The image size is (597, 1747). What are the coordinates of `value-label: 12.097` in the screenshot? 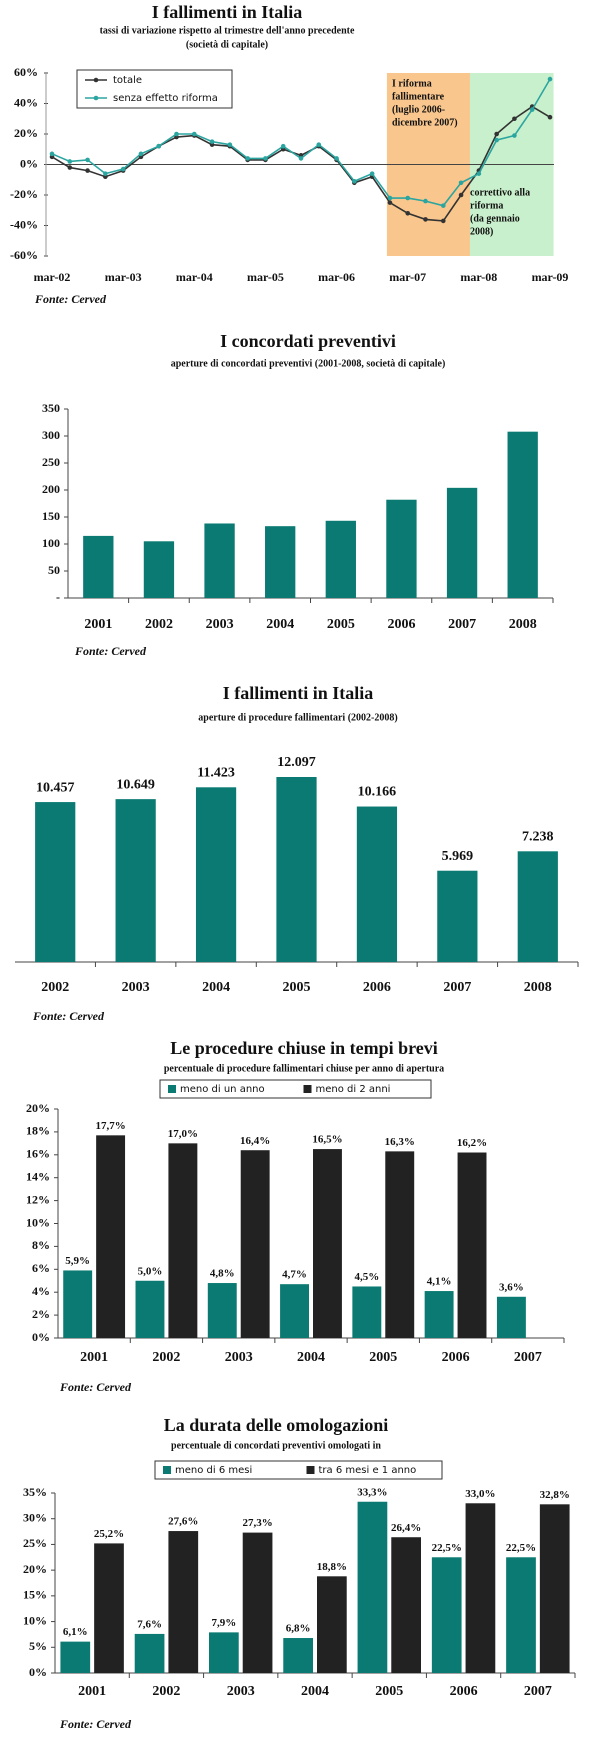 It's located at (296, 762).